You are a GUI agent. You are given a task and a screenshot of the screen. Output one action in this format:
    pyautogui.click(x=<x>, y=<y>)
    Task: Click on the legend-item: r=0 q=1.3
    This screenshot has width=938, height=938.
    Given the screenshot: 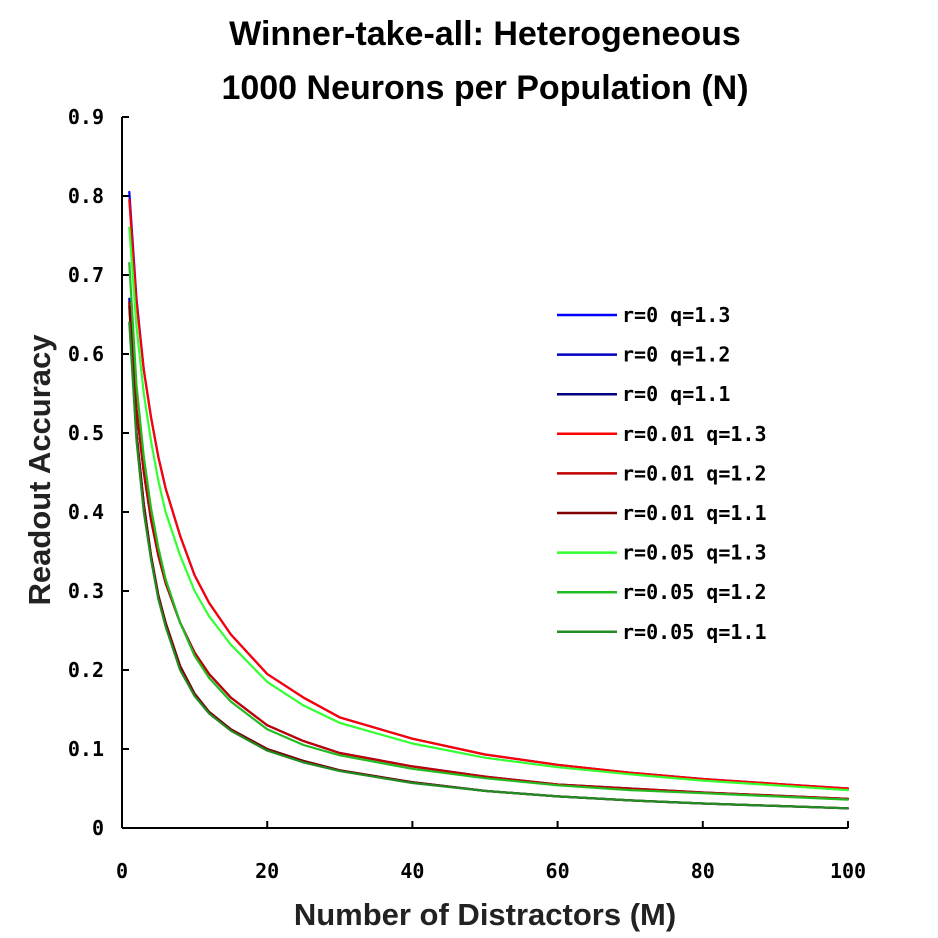 What is the action you would take?
    pyautogui.click(x=643, y=315)
    